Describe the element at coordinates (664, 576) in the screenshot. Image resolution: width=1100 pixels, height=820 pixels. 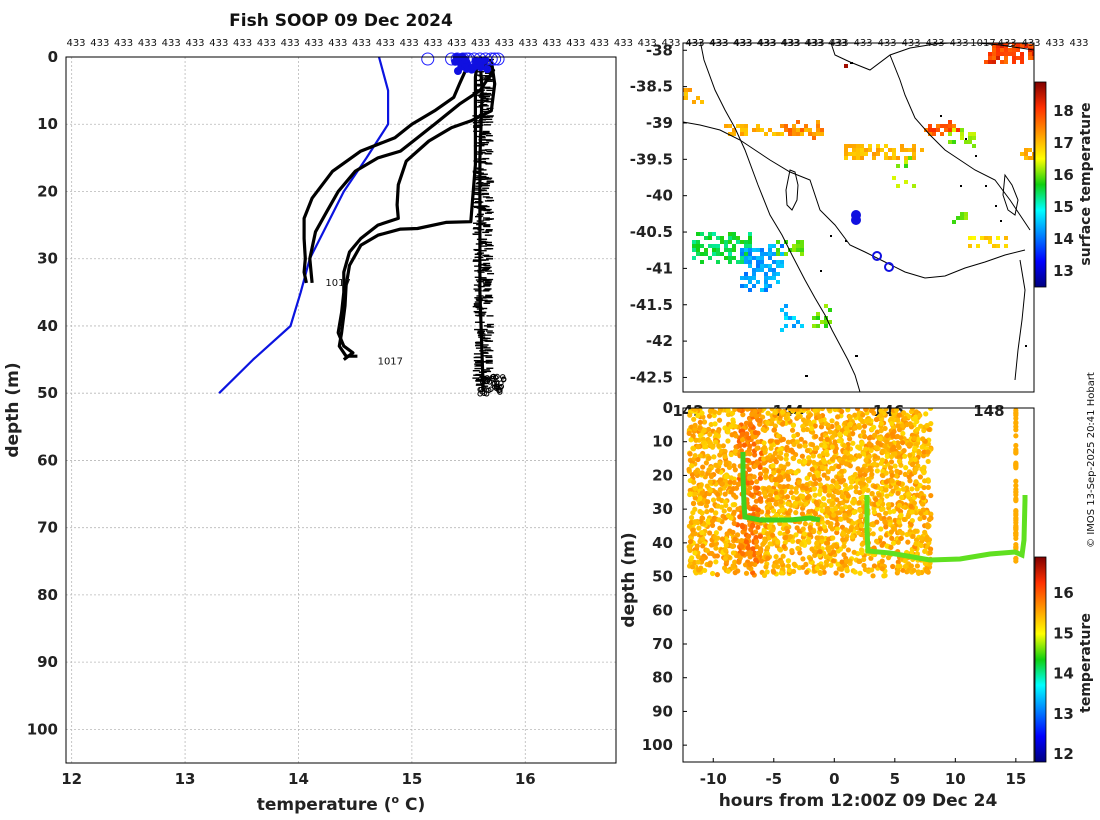
I see `section-y-ticks: 0 10 20 30 40 50 60 70 80 90 100` at that location.